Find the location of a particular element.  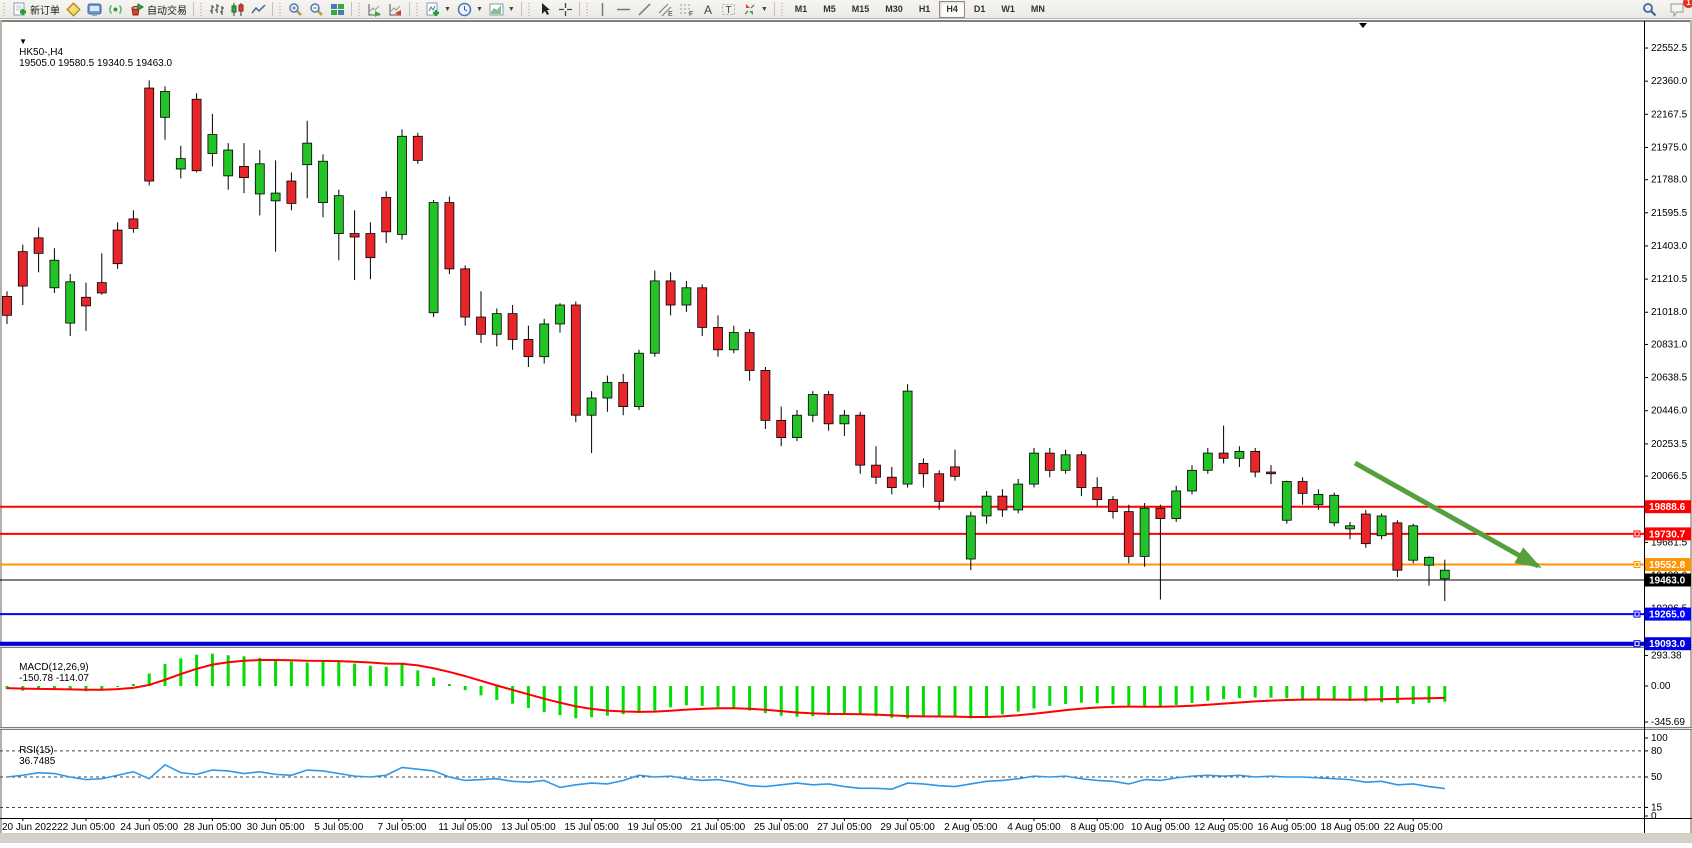

auto-scroll-button is located at coordinates (374, 9).